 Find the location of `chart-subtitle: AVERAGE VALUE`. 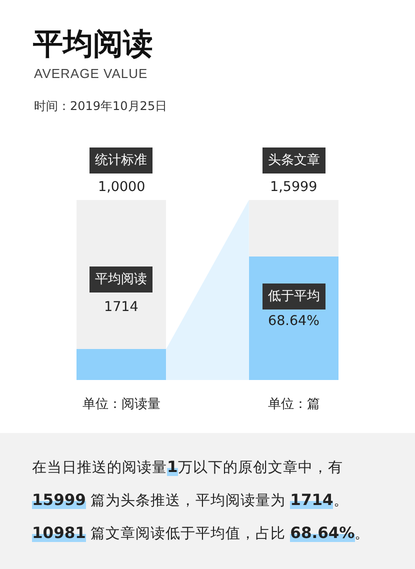

chart-subtitle: AVERAGE VALUE is located at coordinates (91, 73).